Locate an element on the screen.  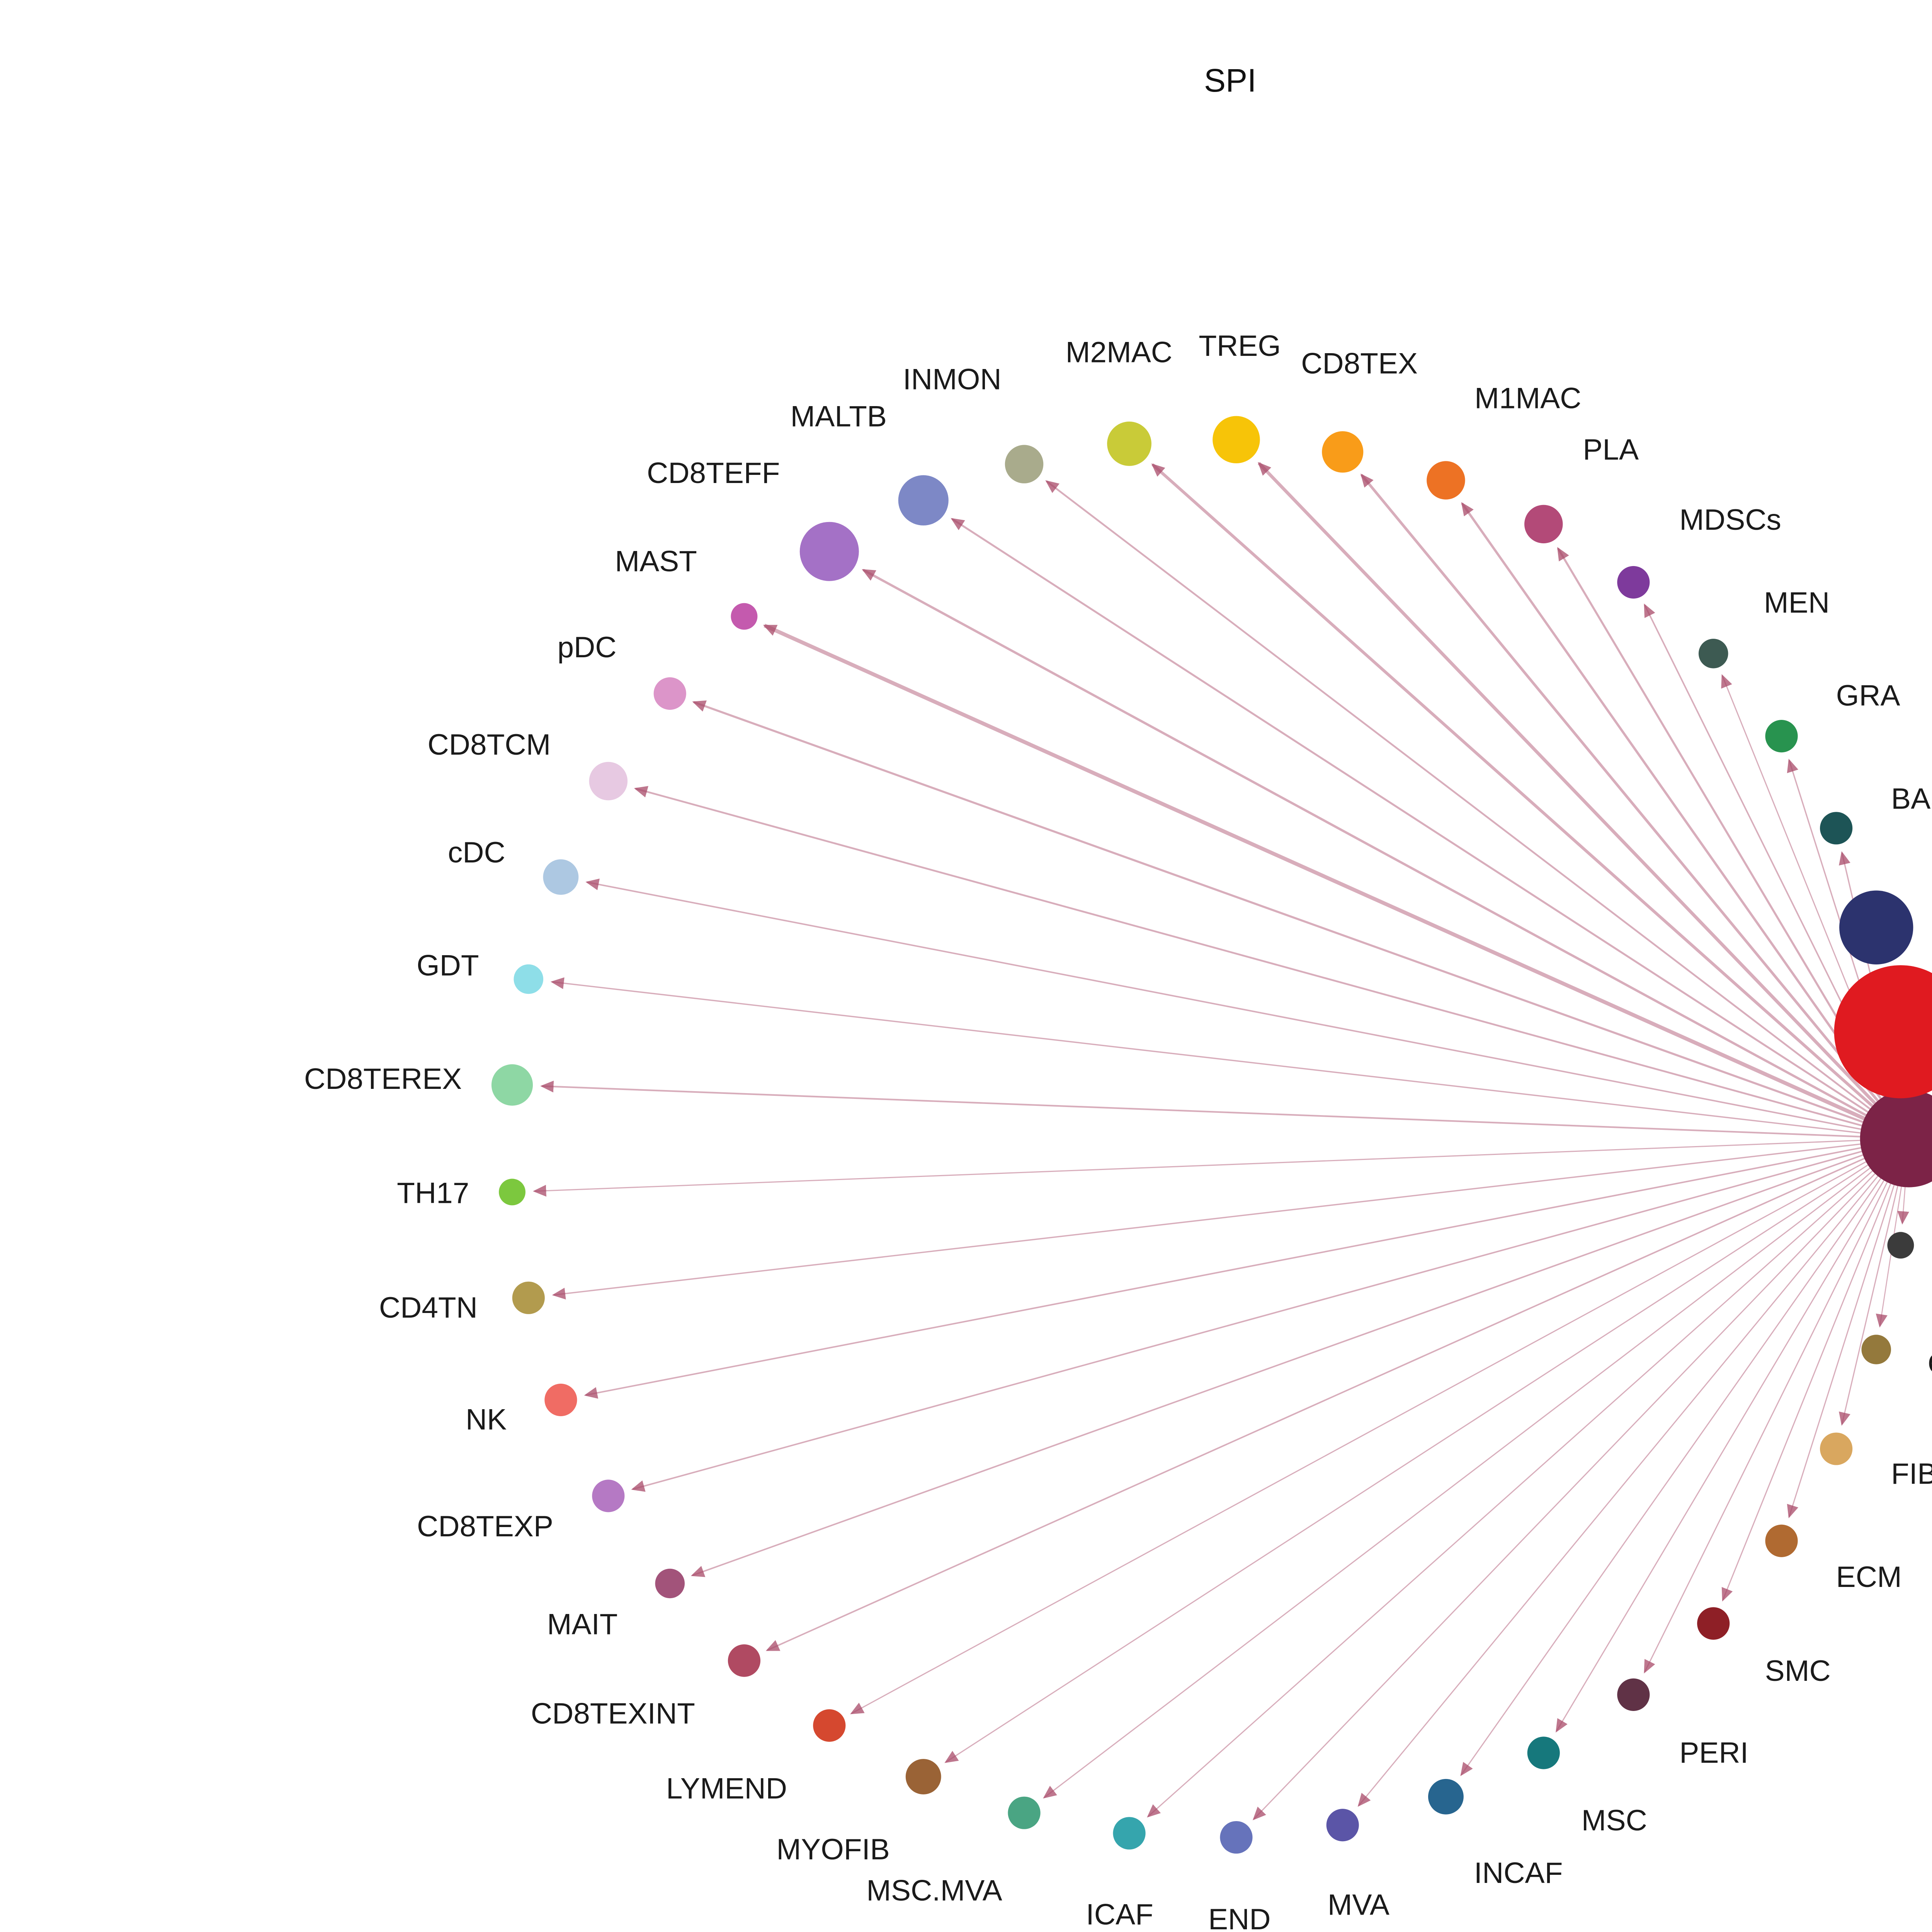
node-STM is located at coordinates (1883, 1032).